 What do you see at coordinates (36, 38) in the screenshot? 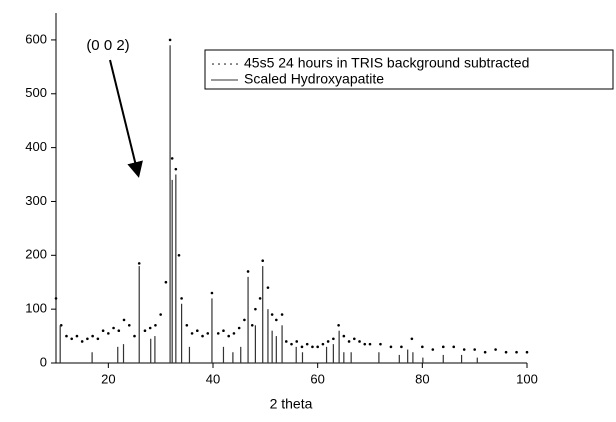
I see `y-tick-label: 600` at bounding box center [36, 38].